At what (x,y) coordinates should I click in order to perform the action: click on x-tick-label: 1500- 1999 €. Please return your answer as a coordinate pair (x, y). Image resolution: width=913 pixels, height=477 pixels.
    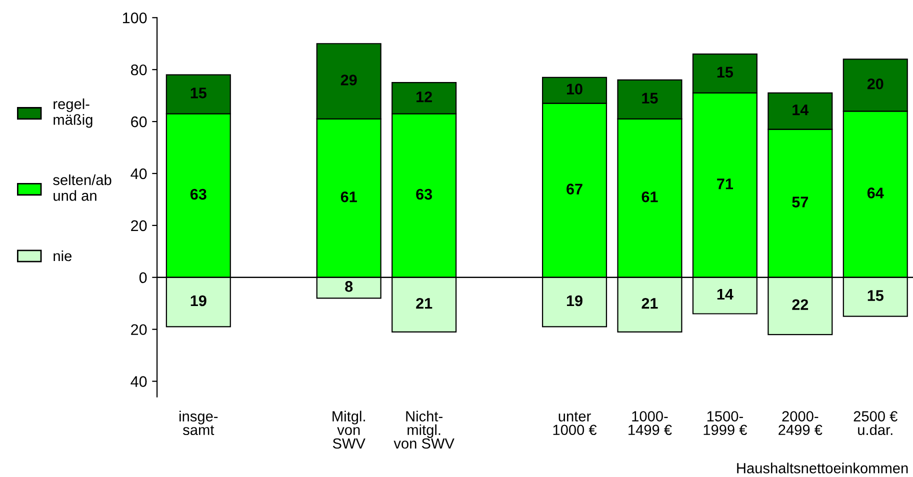
    Looking at the image, I should click on (726, 423).